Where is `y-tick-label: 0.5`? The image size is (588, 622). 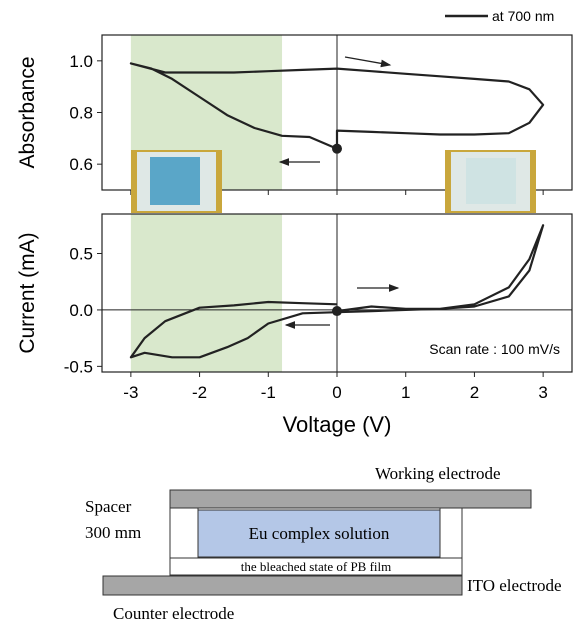
y-tick-label: 0.5 is located at coordinates (81, 254).